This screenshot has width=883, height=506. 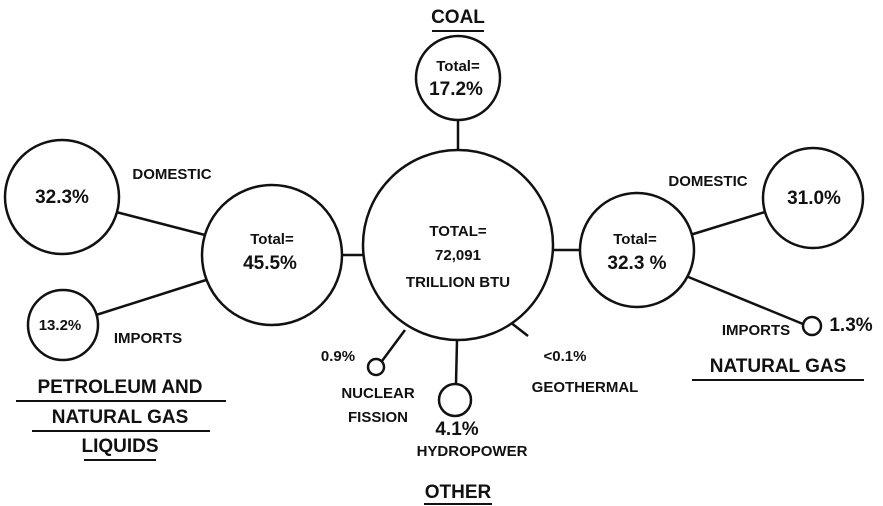 I want to click on nuclear-circle, so click(x=376, y=367).